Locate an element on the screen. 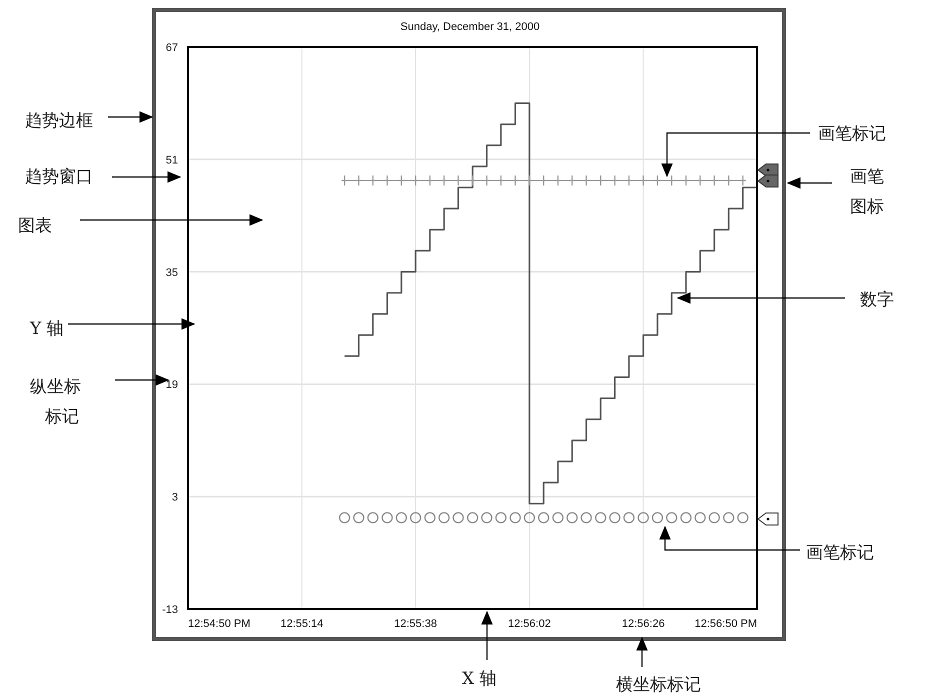 The height and width of the screenshot is (694, 928). text: 趋势窗口 is located at coordinates (59, 177).